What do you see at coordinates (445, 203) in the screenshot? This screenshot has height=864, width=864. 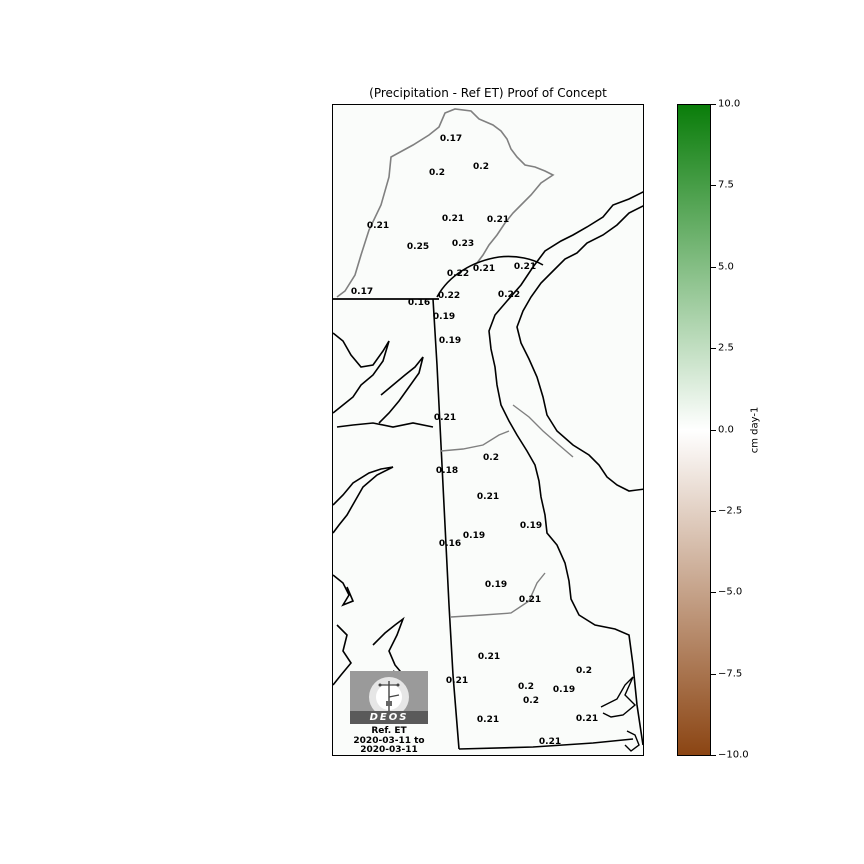 I see `pa-county-boundary` at bounding box center [445, 203].